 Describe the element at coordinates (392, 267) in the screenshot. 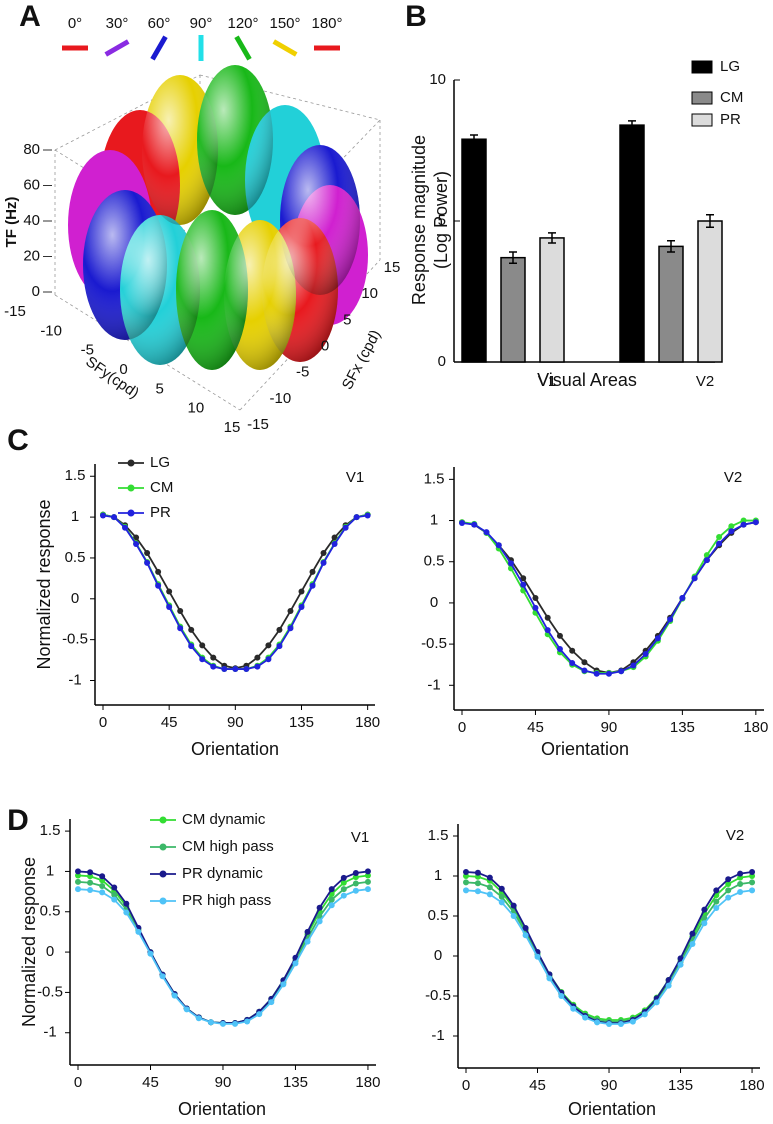

I see `x-tick-label: 15` at that location.